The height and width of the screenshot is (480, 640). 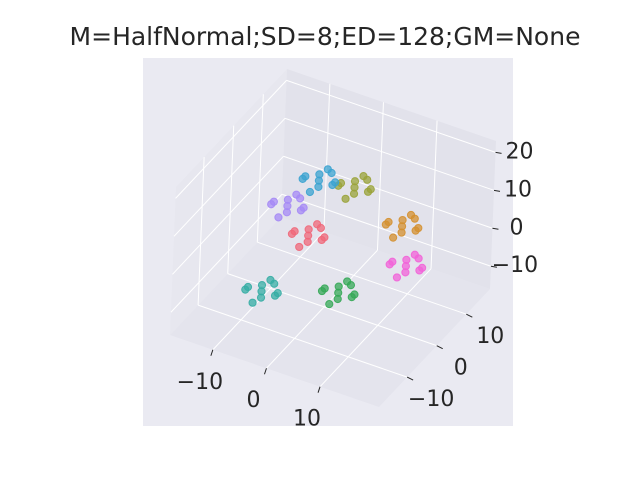 What do you see at coordinates (515, 265) in the screenshot?
I see `z-tick-label: −10` at bounding box center [515, 265].